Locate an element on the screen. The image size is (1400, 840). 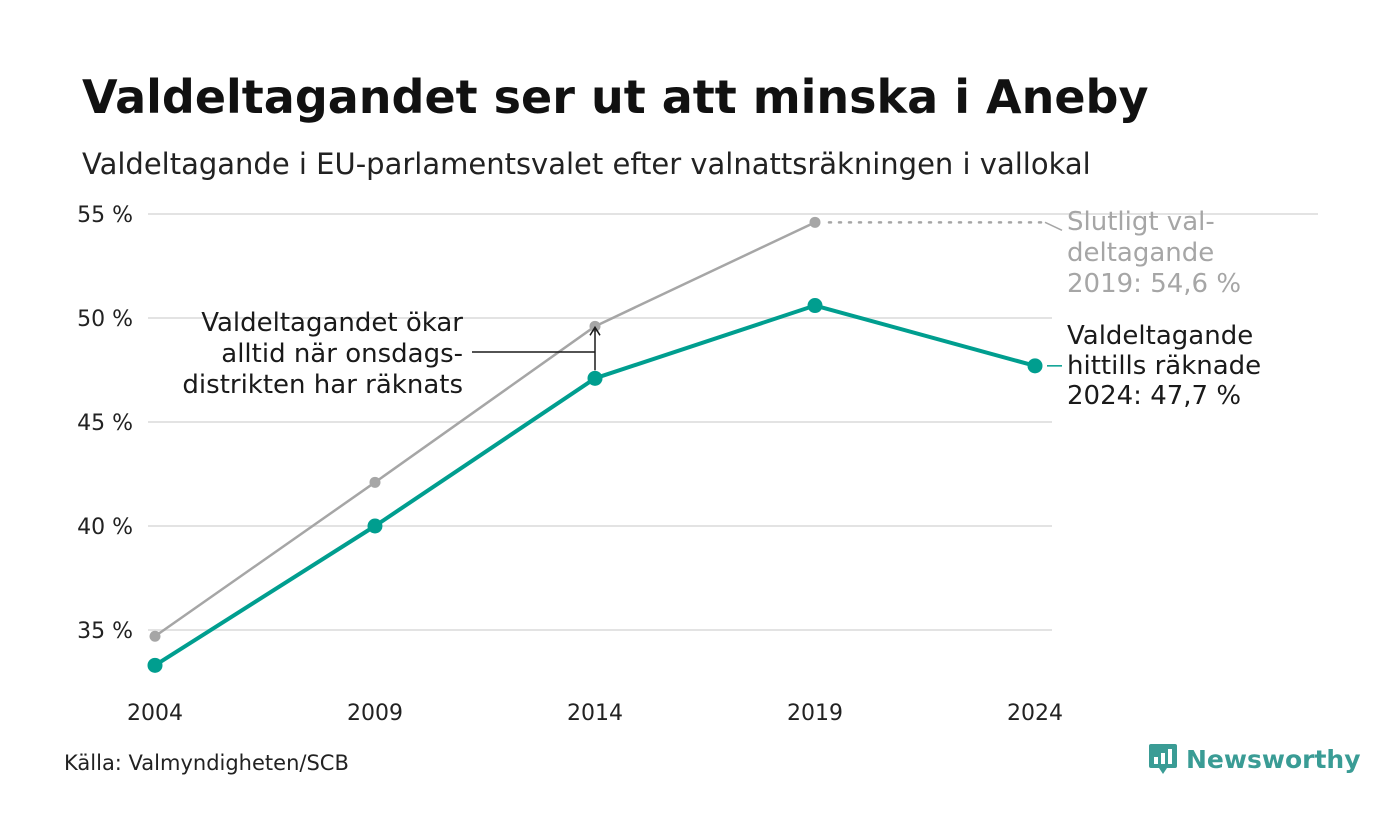
y-tick-label: 55 % is located at coordinates (105, 215).